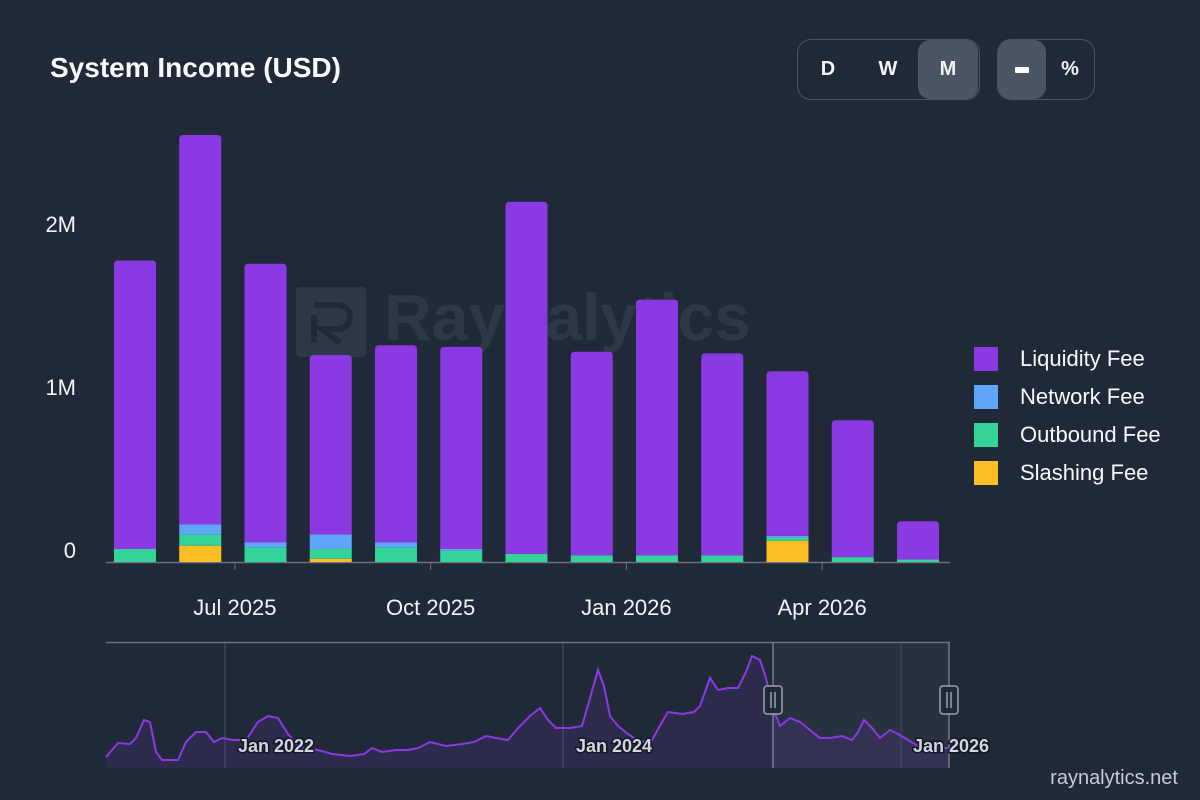 This screenshot has height=800, width=1200. I want to click on legend-label: Slashing Fee, so click(1084, 472).